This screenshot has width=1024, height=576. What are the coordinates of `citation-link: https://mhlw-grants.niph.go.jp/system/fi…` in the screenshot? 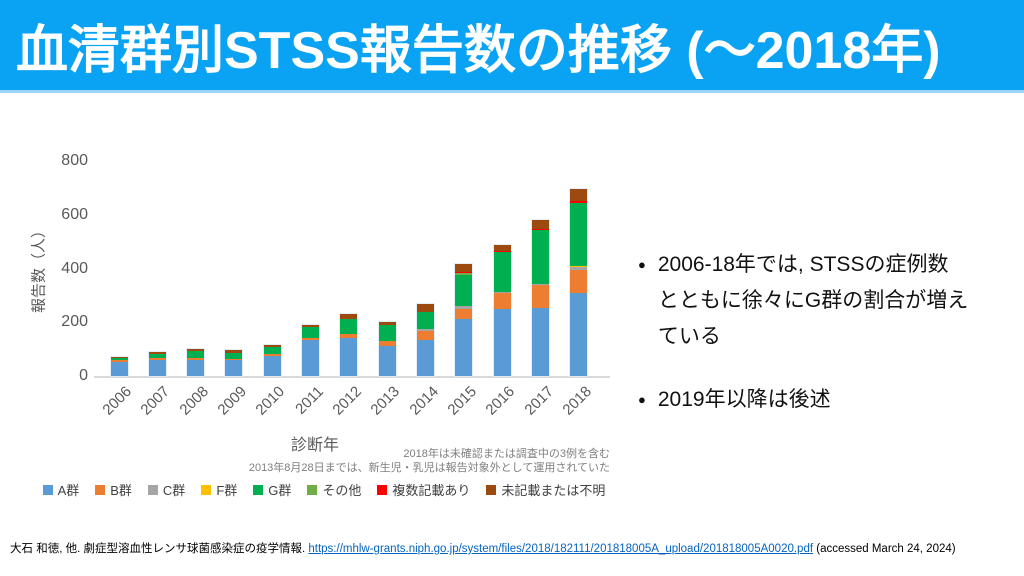 It's located at (561, 549).